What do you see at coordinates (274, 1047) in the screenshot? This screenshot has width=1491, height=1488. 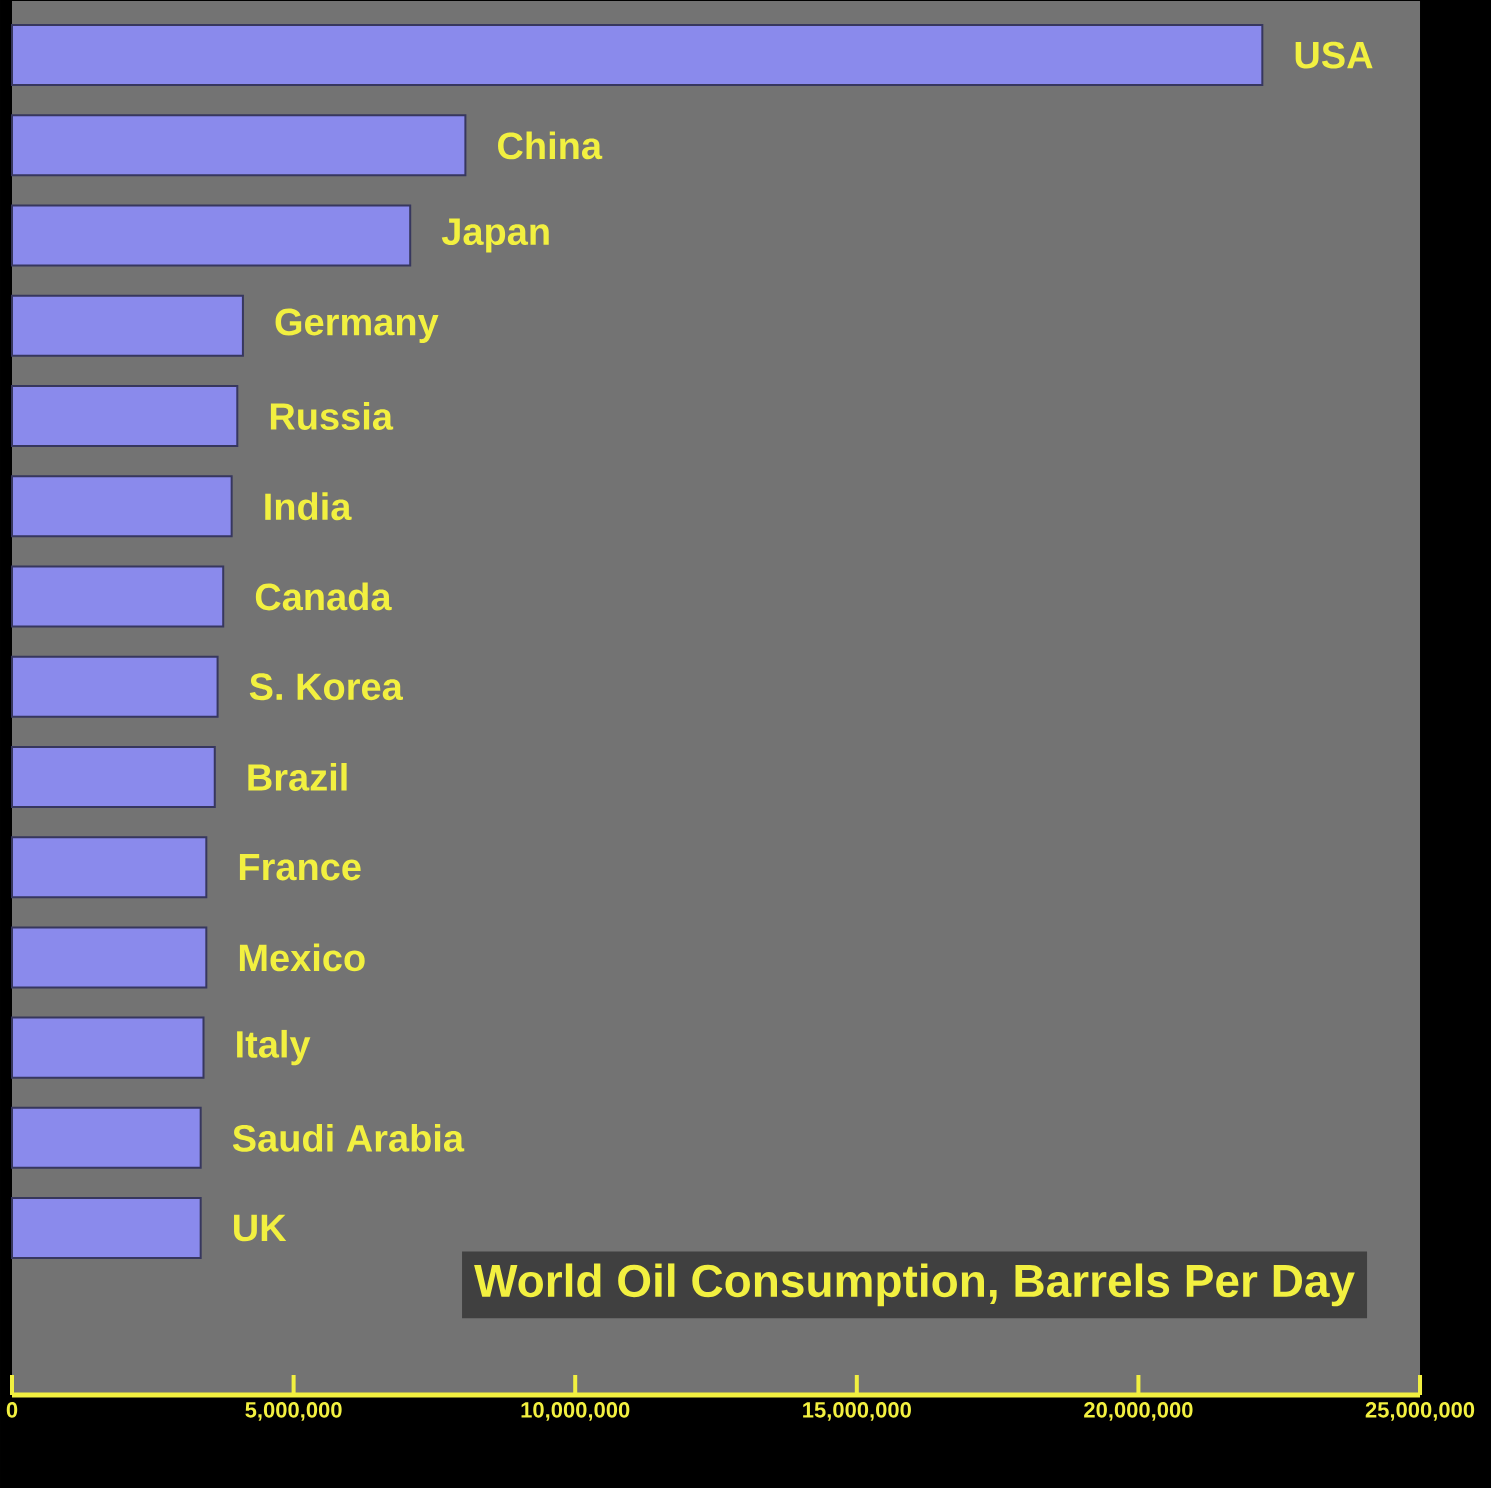 I see `y-tick-label: Italy` at bounding box center [274, 1047].